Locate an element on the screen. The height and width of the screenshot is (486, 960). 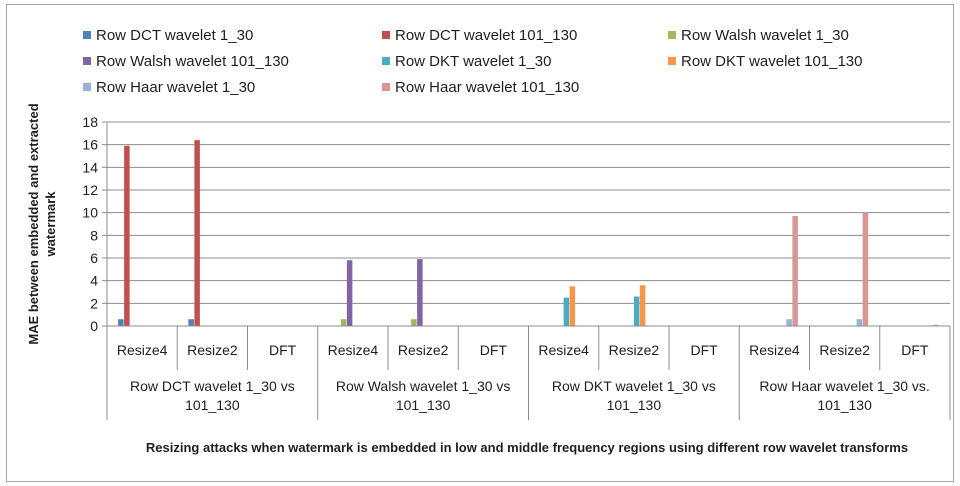
y-tick-label: 8 is located at coordinates (94, 235).